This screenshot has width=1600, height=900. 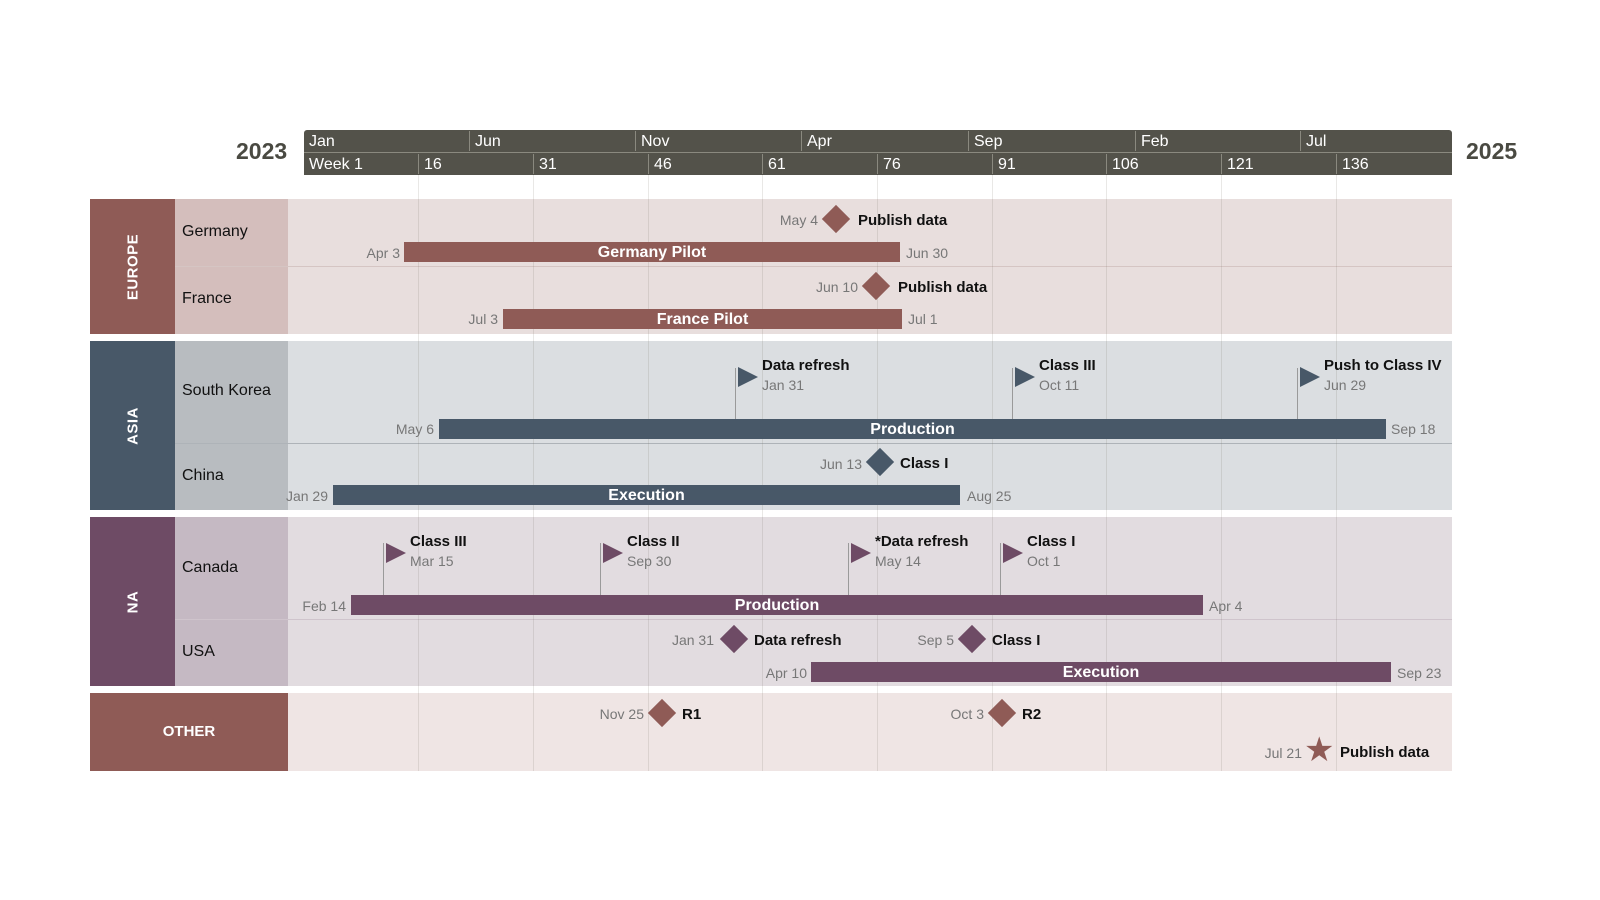 I want to click on bar-start-date: Apr 10, so click(x=786, y=673).